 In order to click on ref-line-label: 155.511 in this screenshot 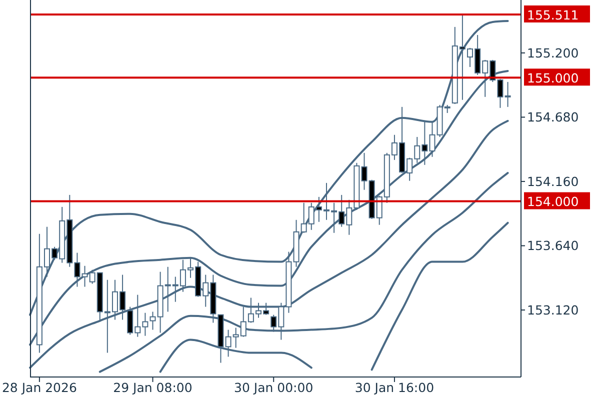, I will do `click(553, 14)`.